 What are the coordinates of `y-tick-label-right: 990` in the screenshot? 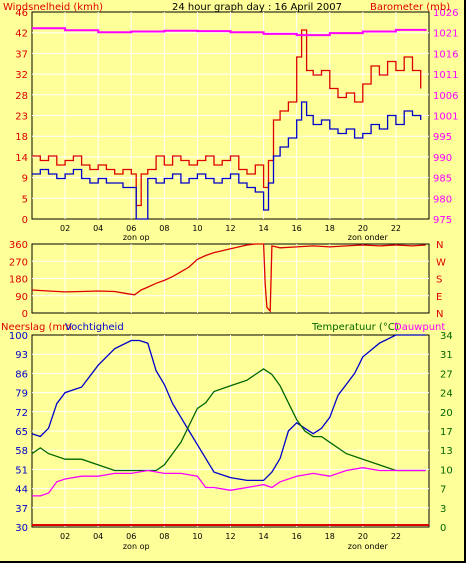 It's located at (442, 158).